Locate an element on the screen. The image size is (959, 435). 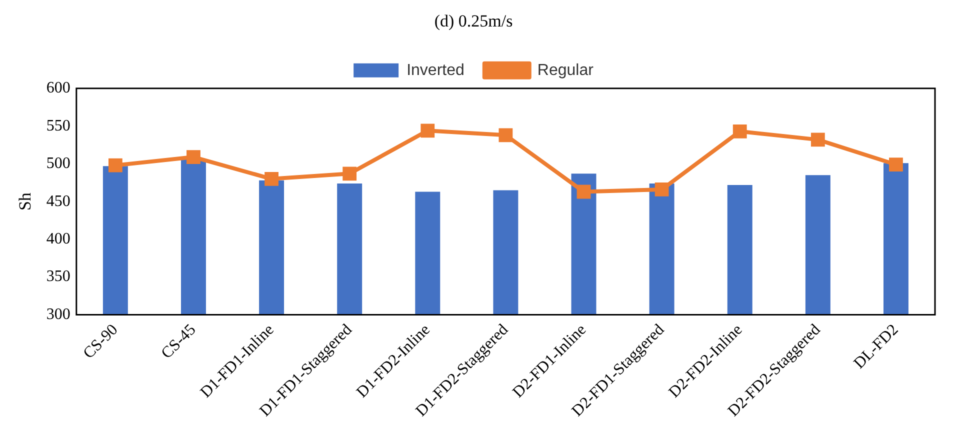
y-tick-label: 400 is located at coordinates (58, 239).